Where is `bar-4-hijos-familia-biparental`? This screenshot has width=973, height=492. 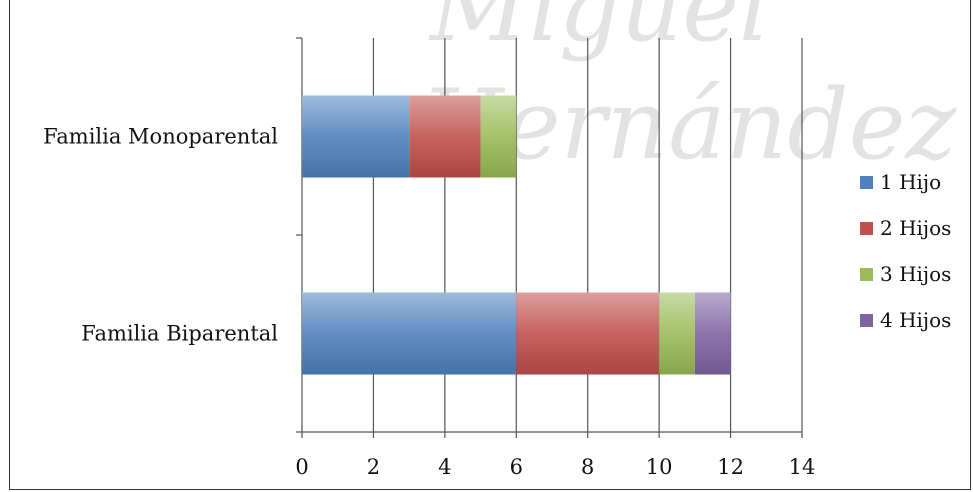
bar-4-hijos-familia-biparental is located at coordinates (712, 333).